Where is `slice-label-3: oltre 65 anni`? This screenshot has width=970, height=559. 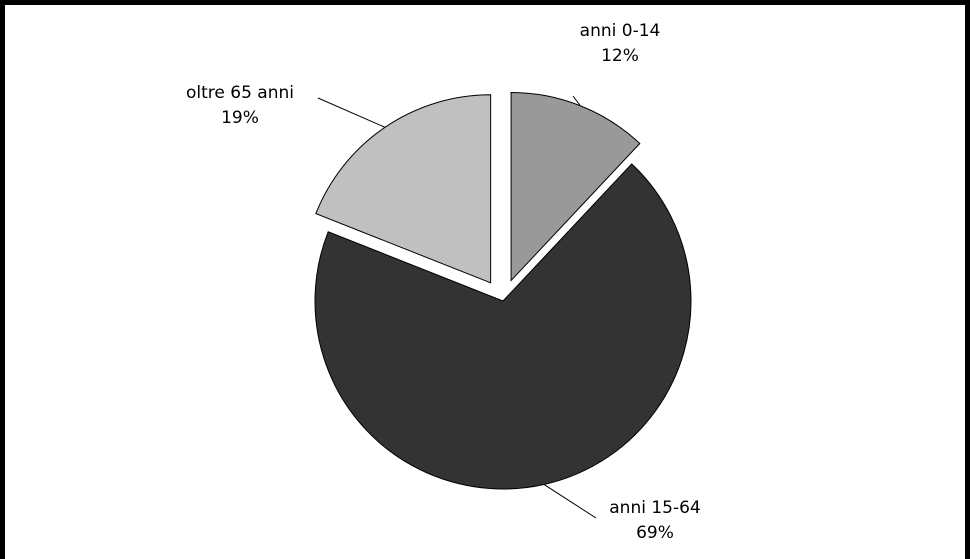 slice-label-3: oltre 65 anni is located at coordinates (240, 93).